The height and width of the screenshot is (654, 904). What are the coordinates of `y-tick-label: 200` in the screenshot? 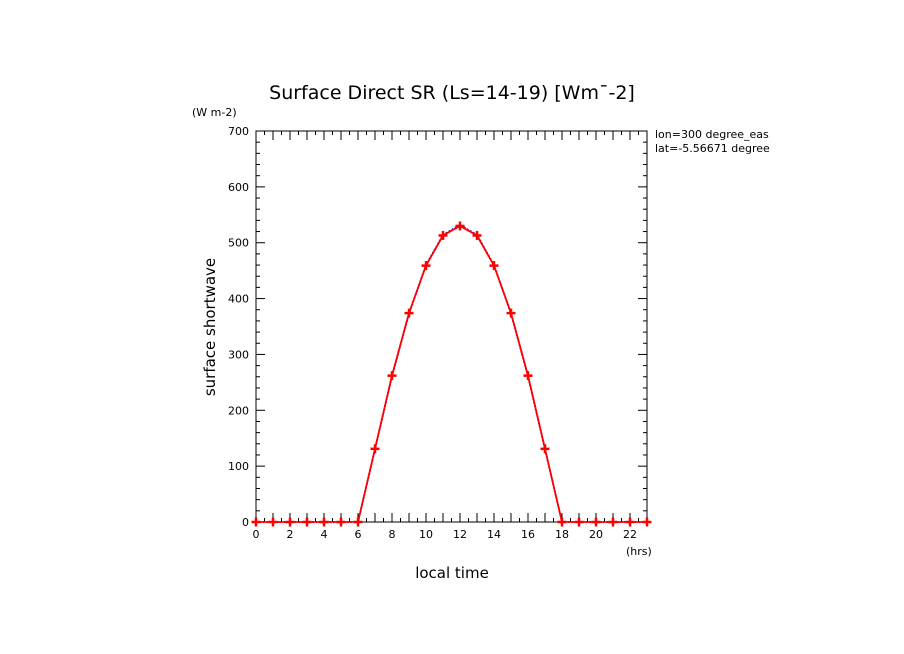 It's located at (238, 410).